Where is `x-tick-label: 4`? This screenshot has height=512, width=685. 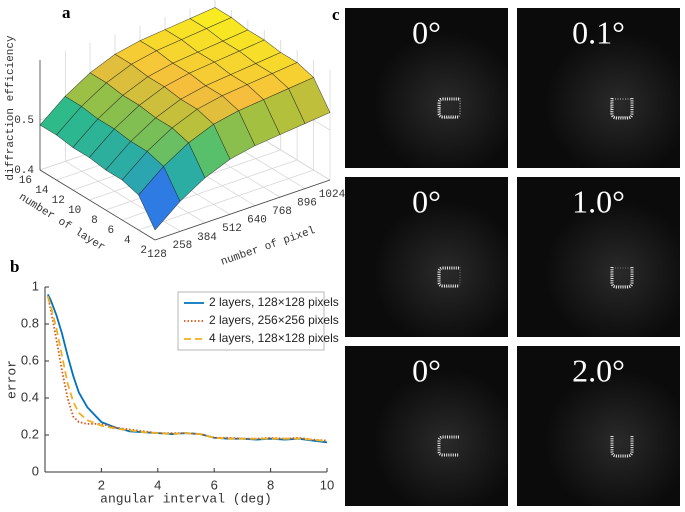 x-tick-label: 4 is located at coordinates (157, 484).